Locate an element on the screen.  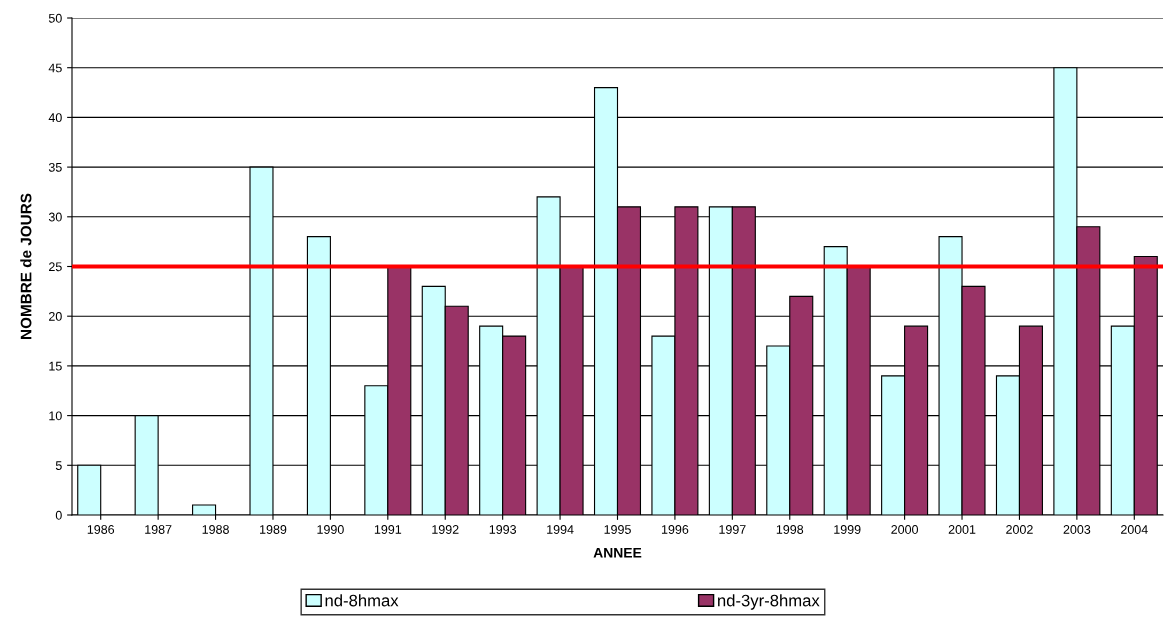
y-tick-label: 35 is located at coordinates (55, 167).